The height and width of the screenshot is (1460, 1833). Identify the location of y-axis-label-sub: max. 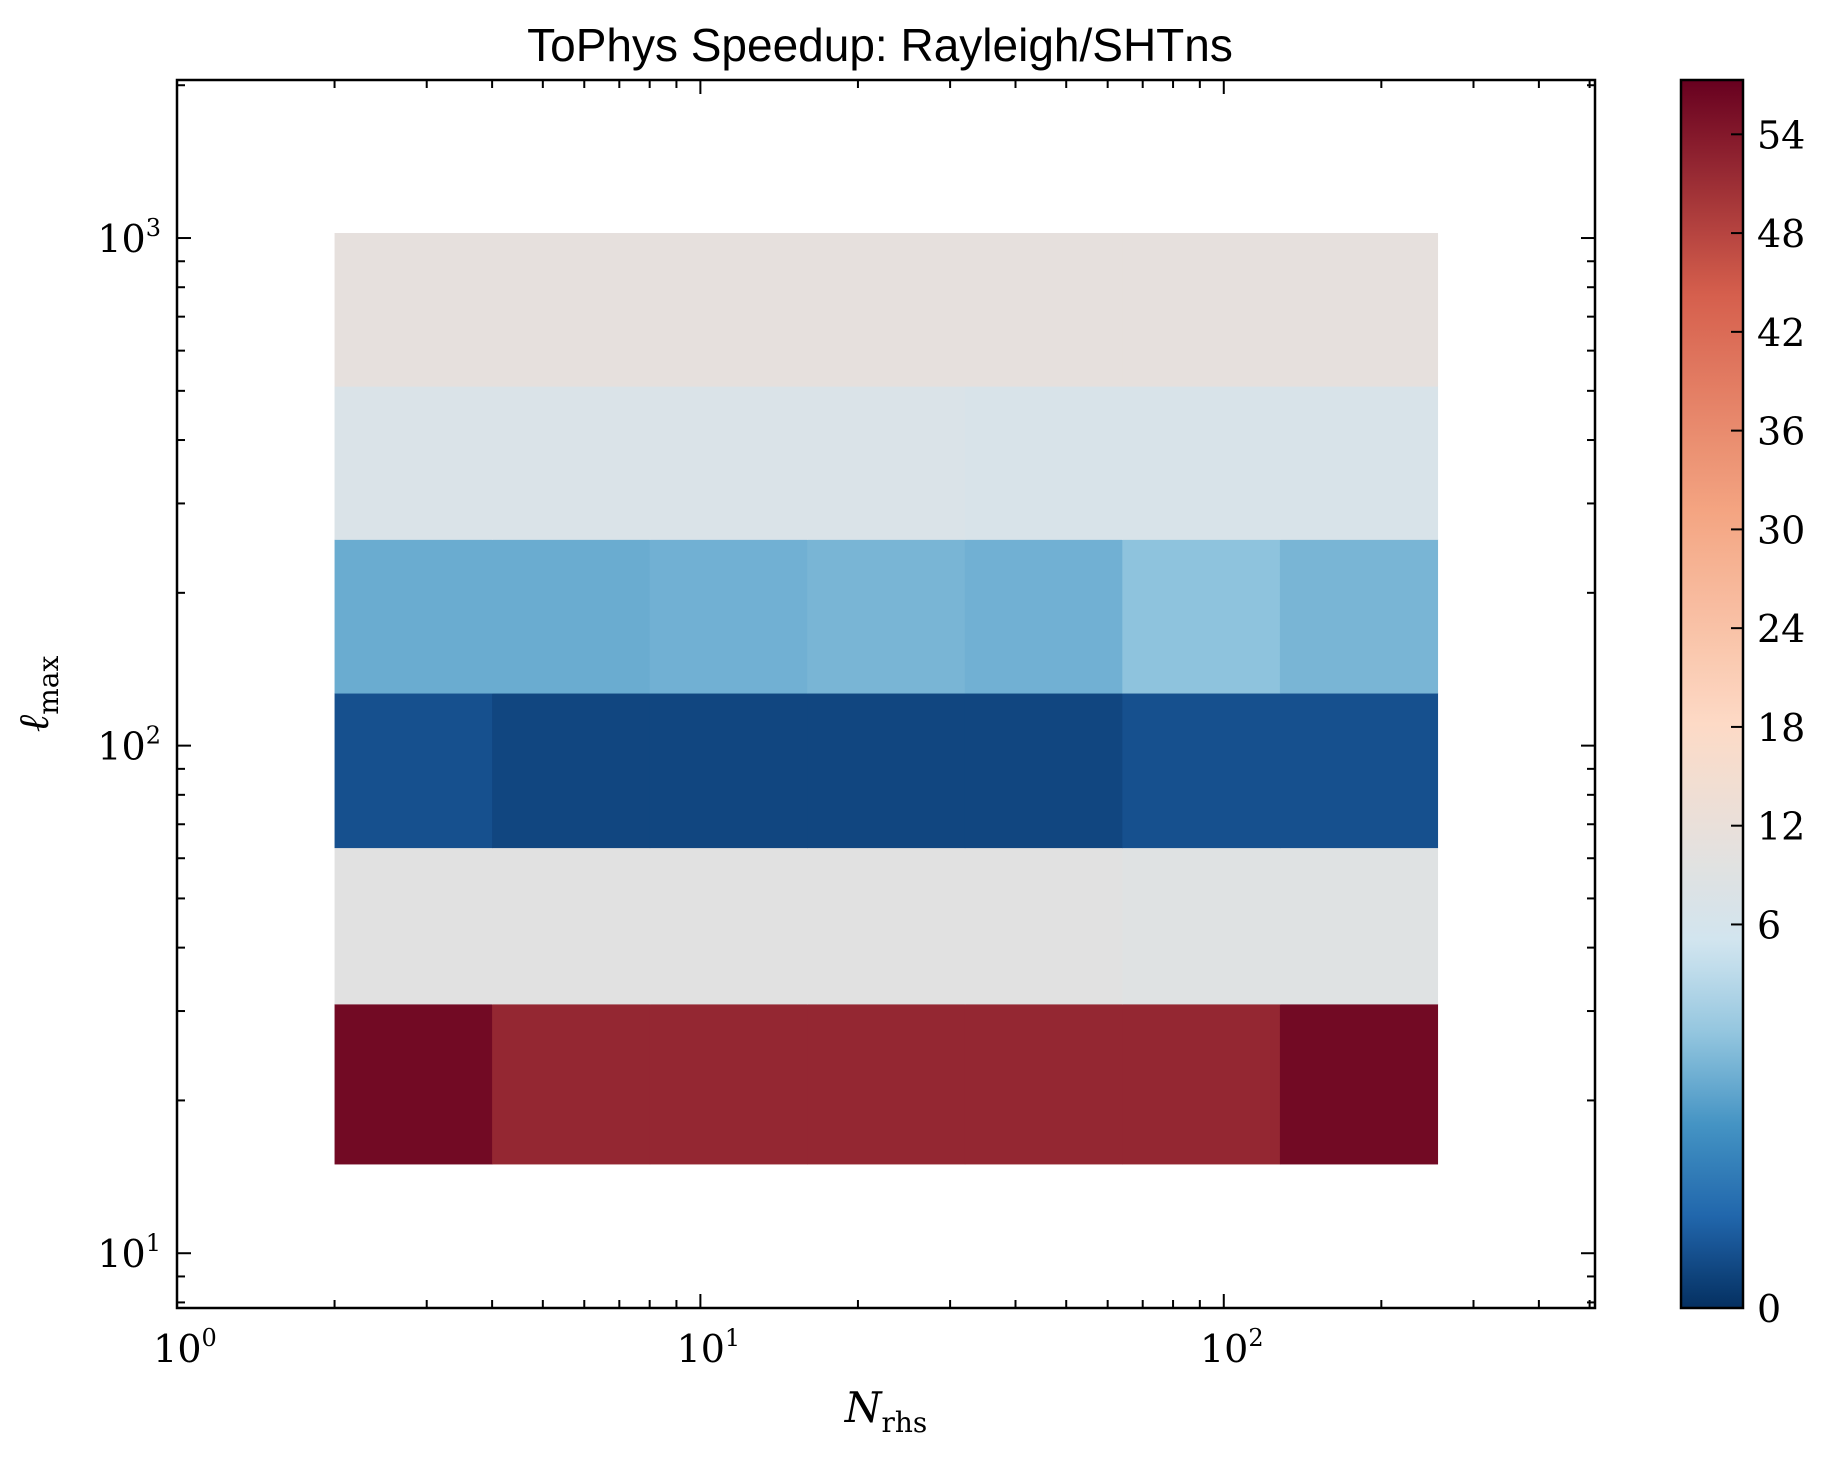
(48, 685).